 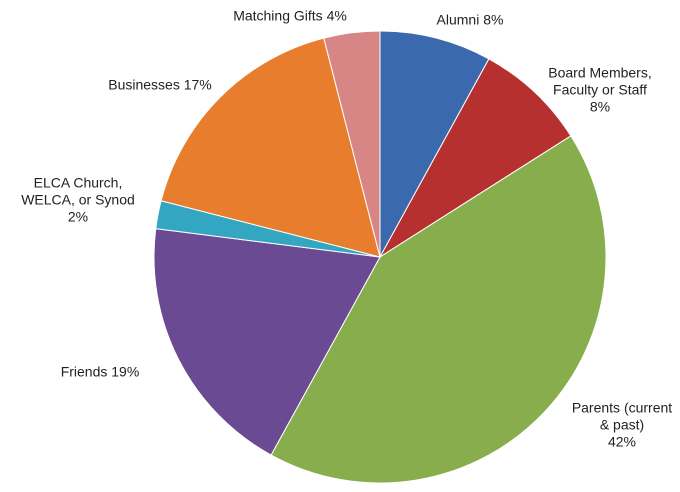 I want to click on slice-label: ELCA Church, WELCA, or Synod 2%, so click(x=78, y=200).